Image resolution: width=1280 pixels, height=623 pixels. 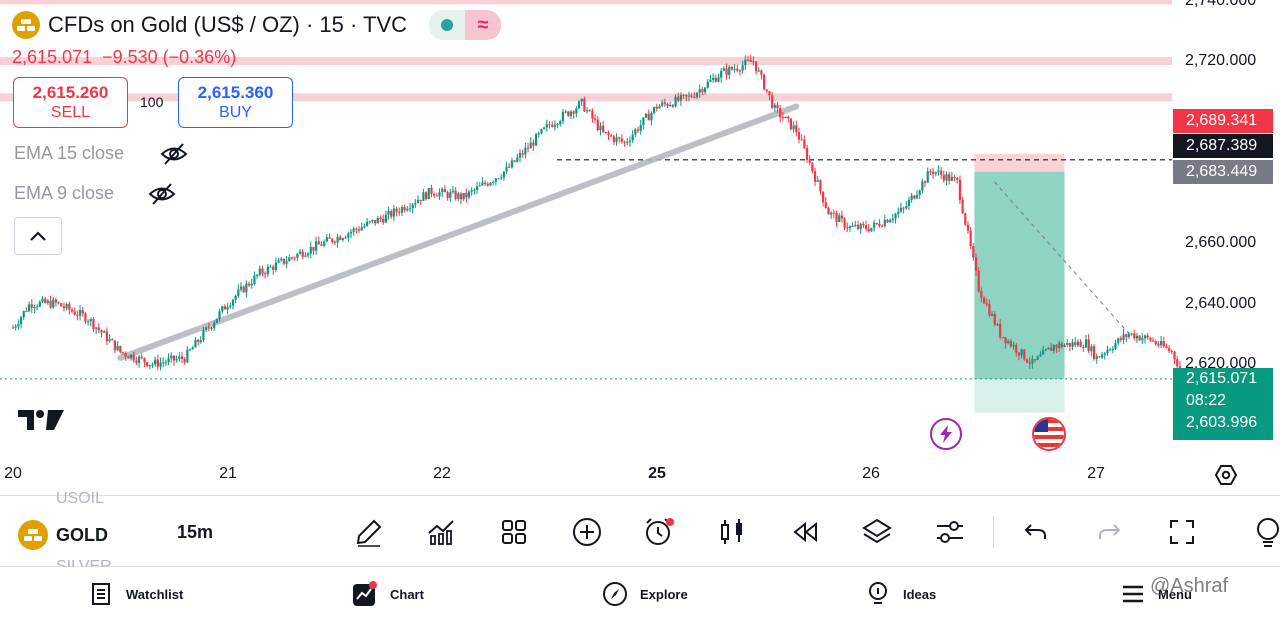 What do you see at coordinates (1223, 146) in the screenshot?
I see `crosshair-price-label: 2,687.389` at bounding box center [1223, 146].